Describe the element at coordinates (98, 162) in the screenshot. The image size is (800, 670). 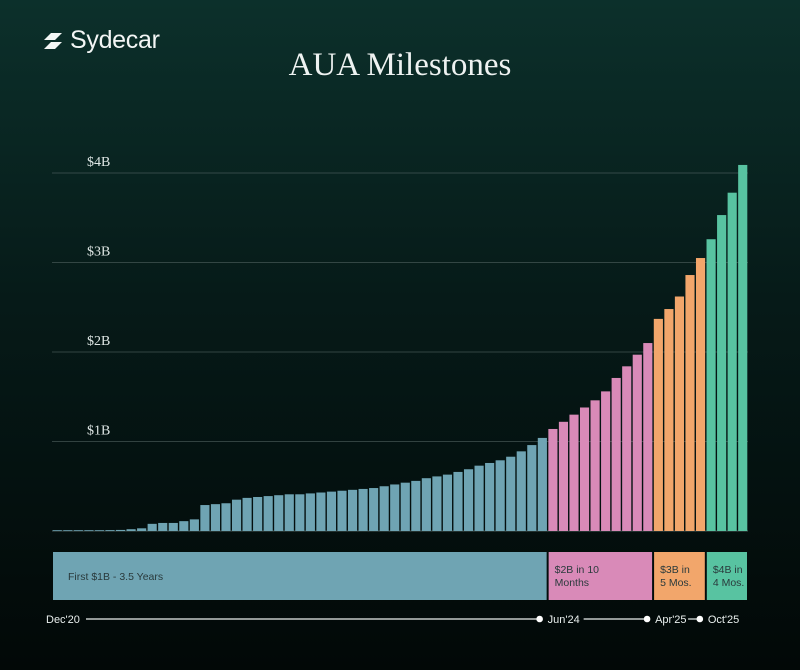
I see `y-tick-label: $4B` at that location.